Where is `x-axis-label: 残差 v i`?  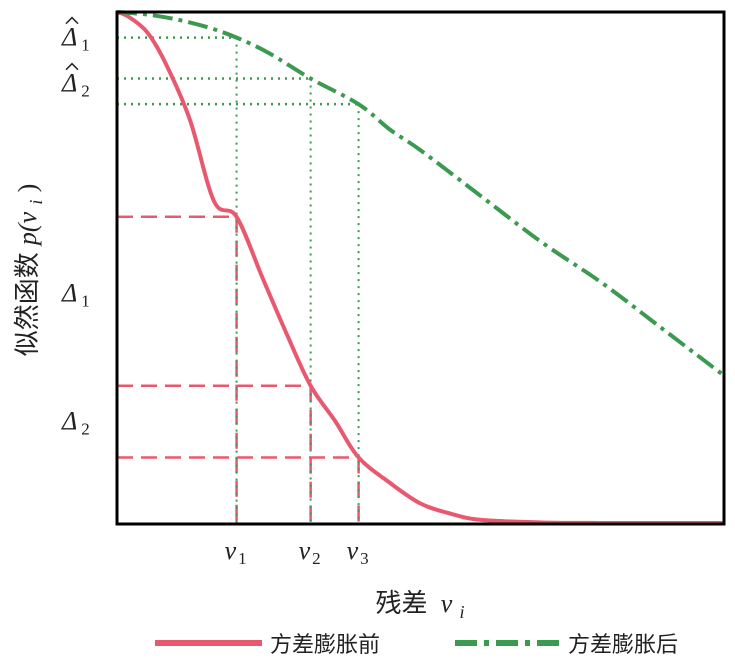 x-axis-label: 残差 v i is located at coordinates (419, 605).